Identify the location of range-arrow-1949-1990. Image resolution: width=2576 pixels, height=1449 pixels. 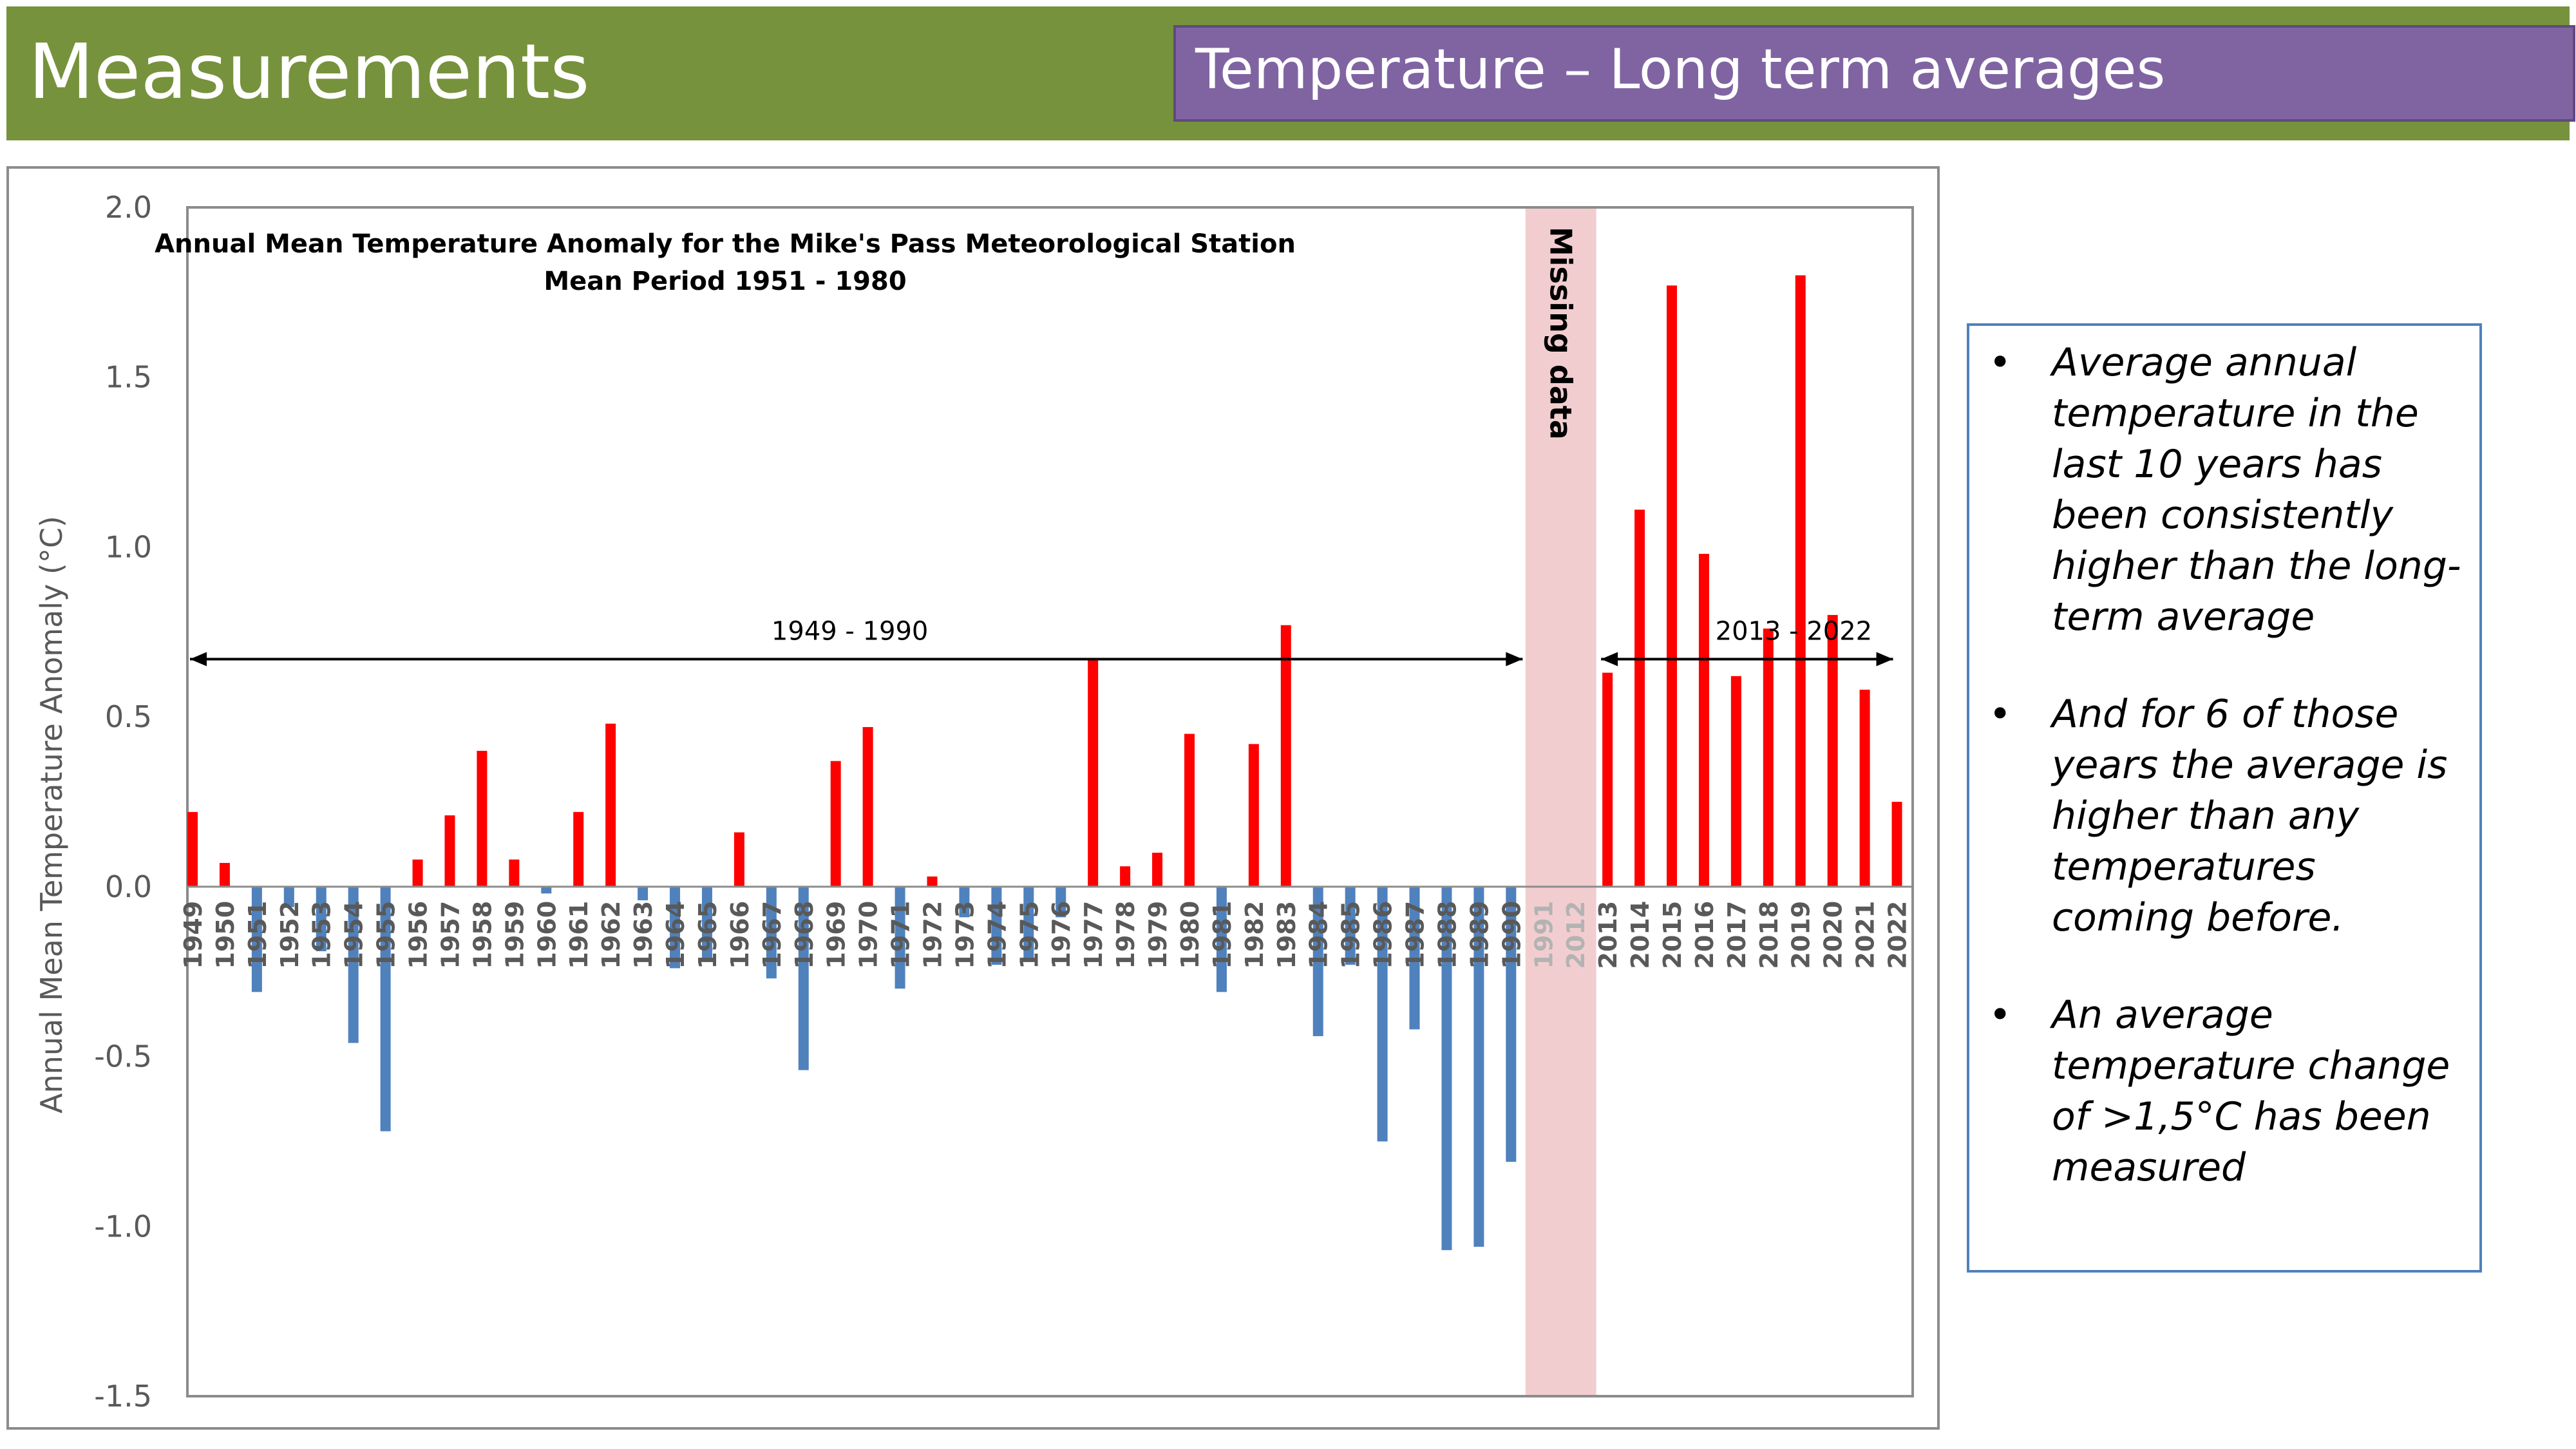
(856, 659).